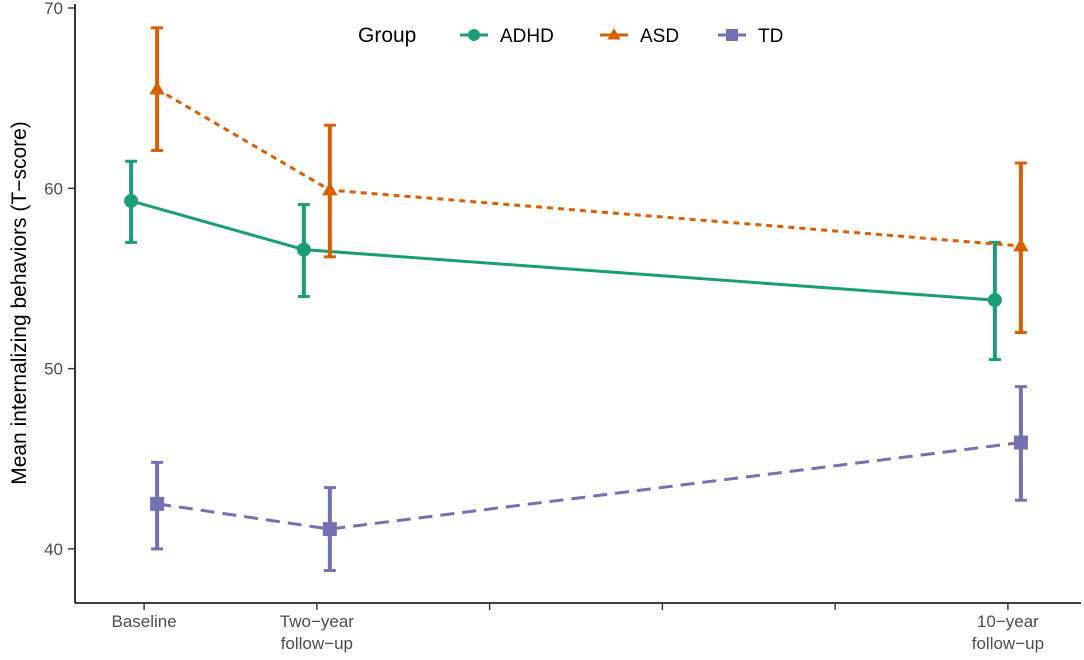 Image resolution: width=1084 pixels, height=660 pixels. I want to click on x-tick-label: Two−year, so click(317, 621).